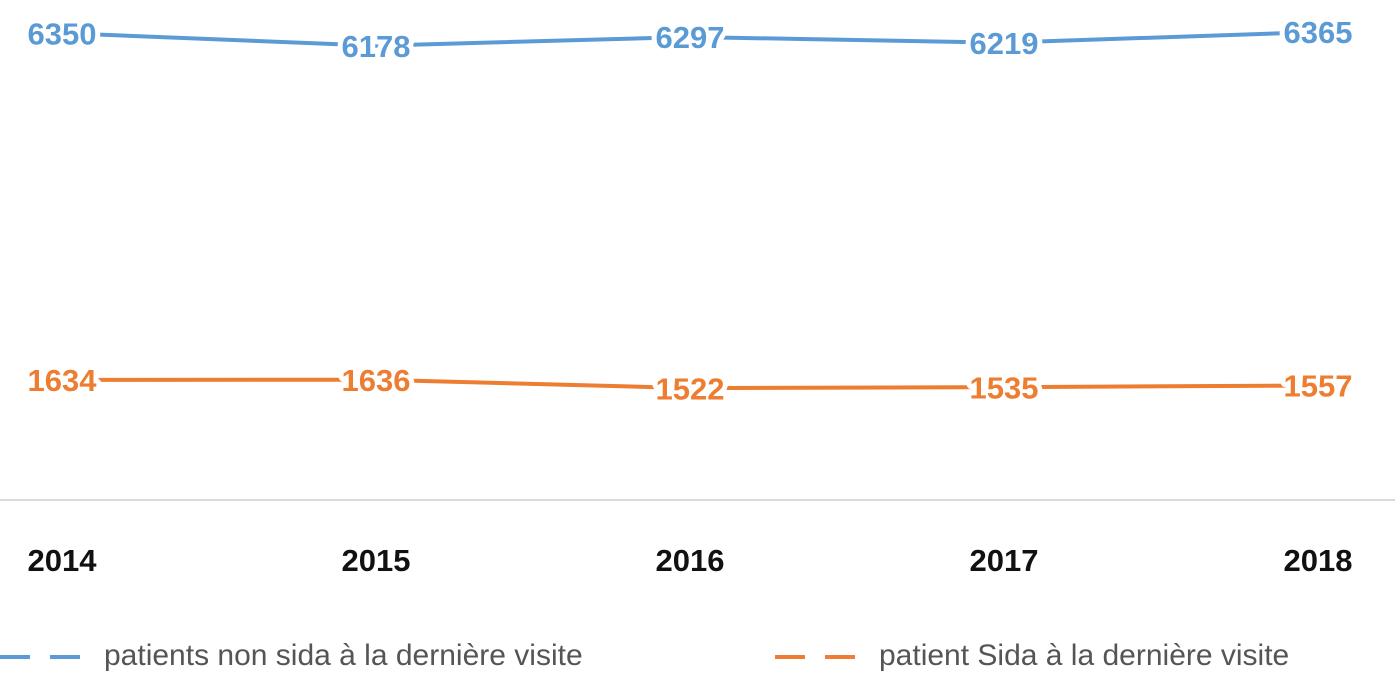 The width and height of the screenshot is (1395, 676). I want to click on legend-label: patients non sida à la dernière visite, so click(343, 655).